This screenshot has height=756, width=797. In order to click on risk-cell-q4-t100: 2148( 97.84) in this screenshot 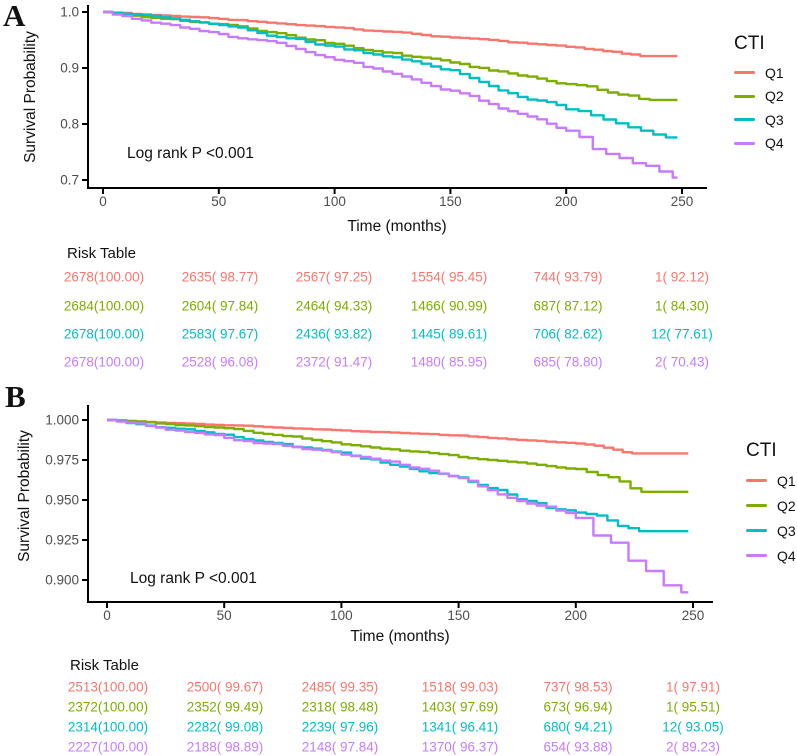, I will do `click(340, 747)`.